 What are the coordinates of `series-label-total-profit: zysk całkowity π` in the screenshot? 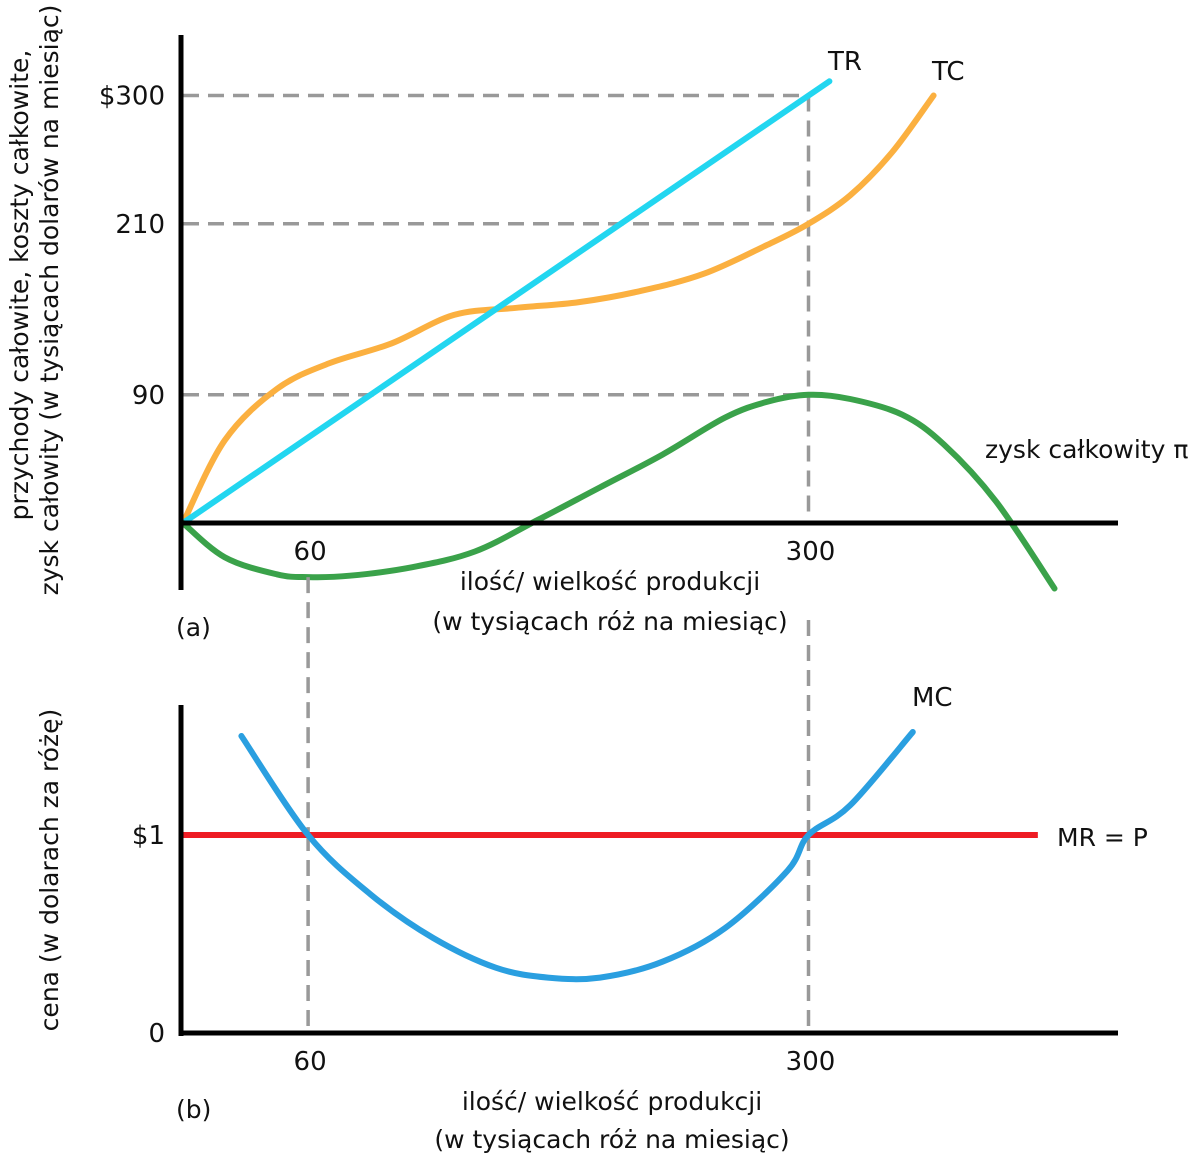 It's located at (1086, 449).